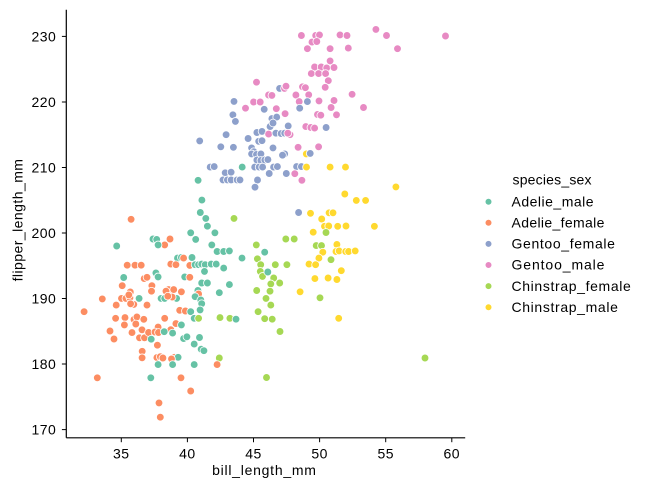  Describe the element at coordinates (43, 102) in the screenshot. I see `svg-text: 220` at that location.